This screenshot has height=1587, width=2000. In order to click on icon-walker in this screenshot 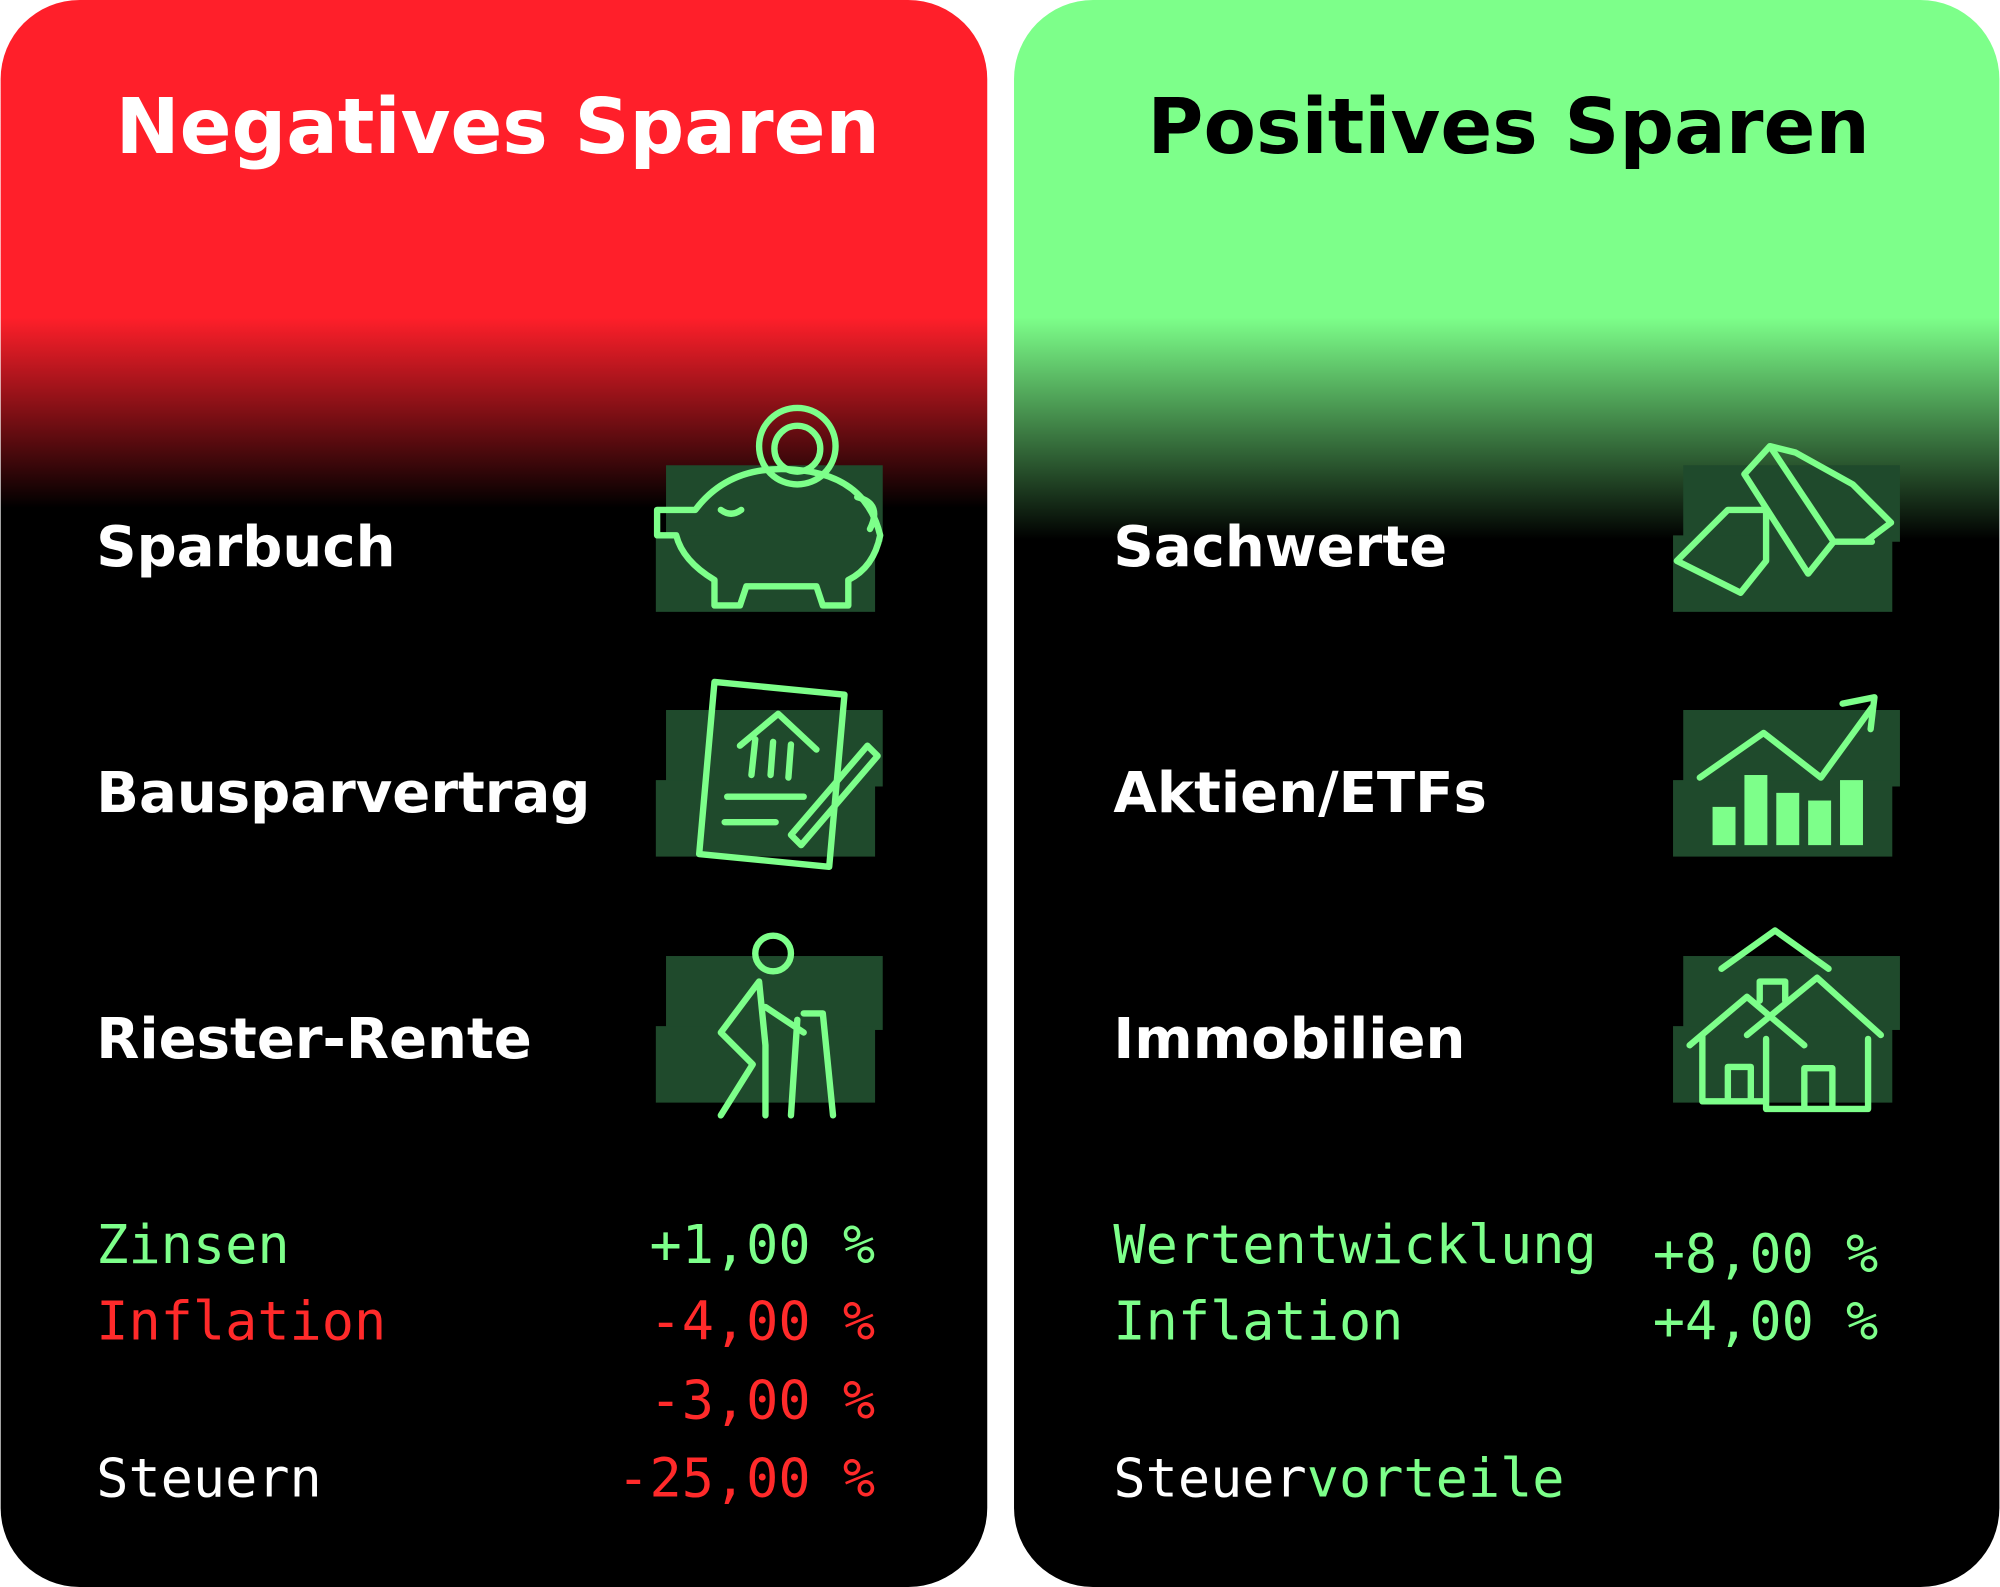, I will do `click(769, 1025)`.